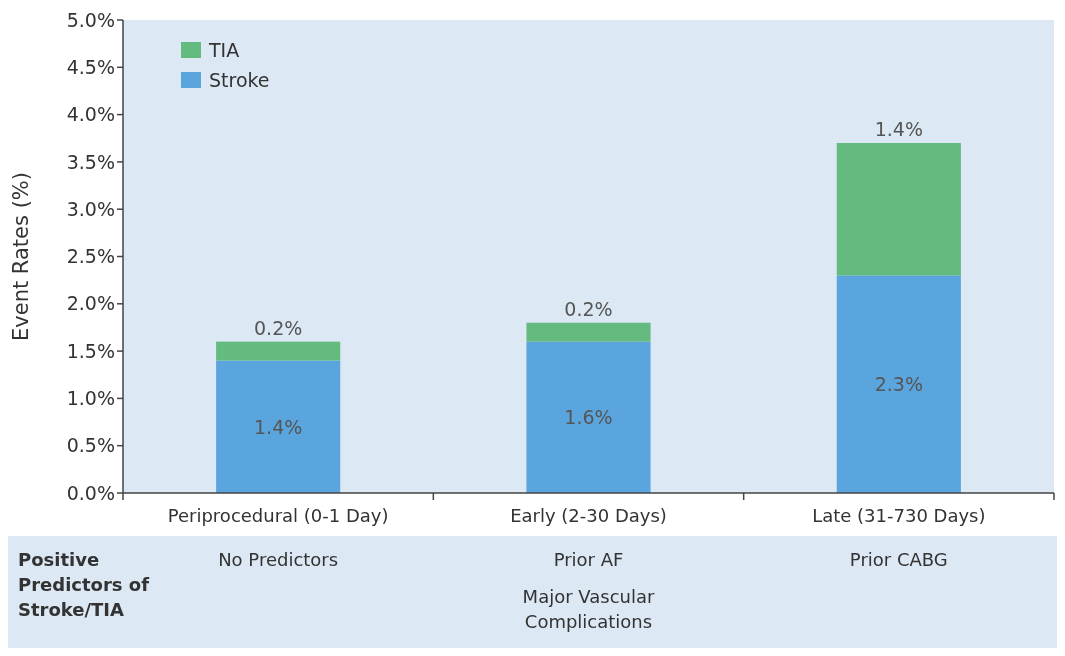  Describe the element at coordinates (90, 66) in the screenshot. I see `y-tick-label: 4.5%` at that location.